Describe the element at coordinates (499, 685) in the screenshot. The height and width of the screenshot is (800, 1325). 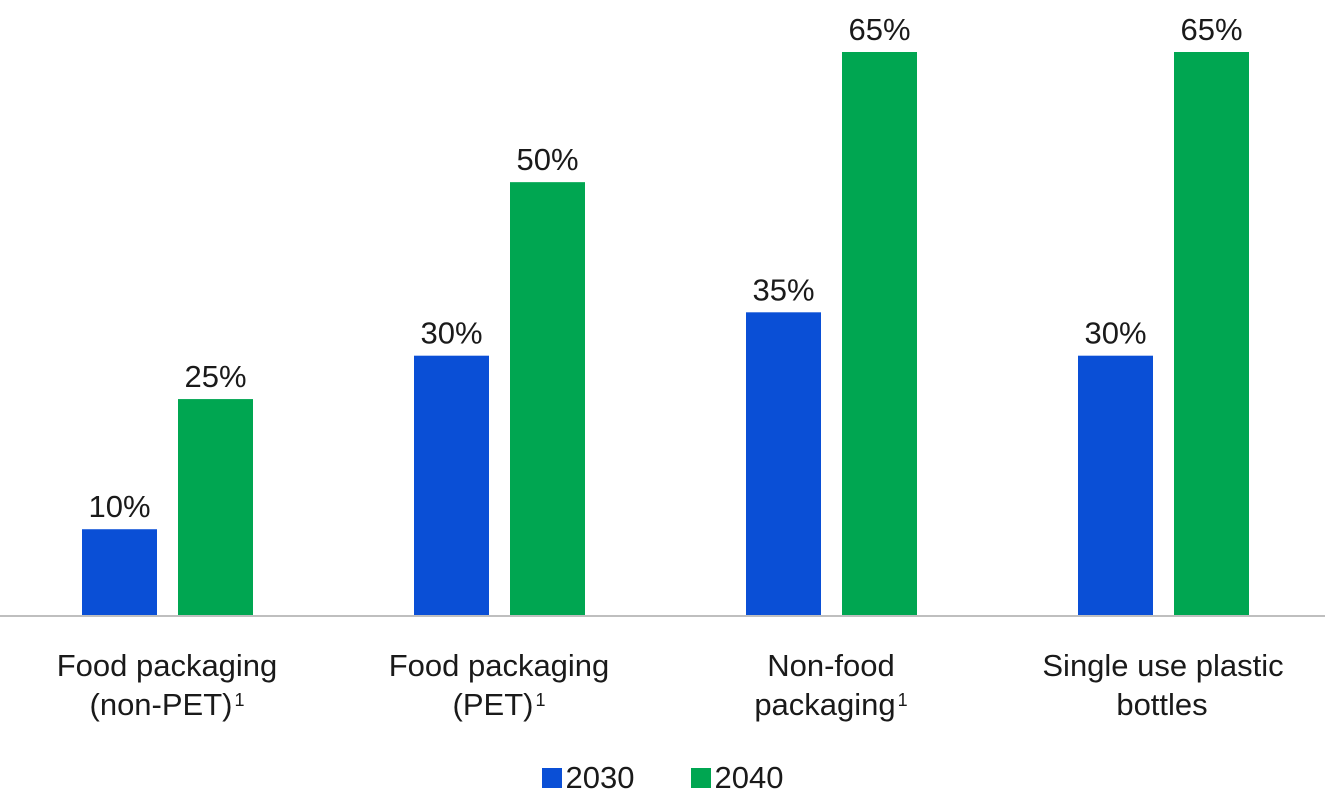
I see `category-label-food-pet: Food packaging (PET) 1` at that location.